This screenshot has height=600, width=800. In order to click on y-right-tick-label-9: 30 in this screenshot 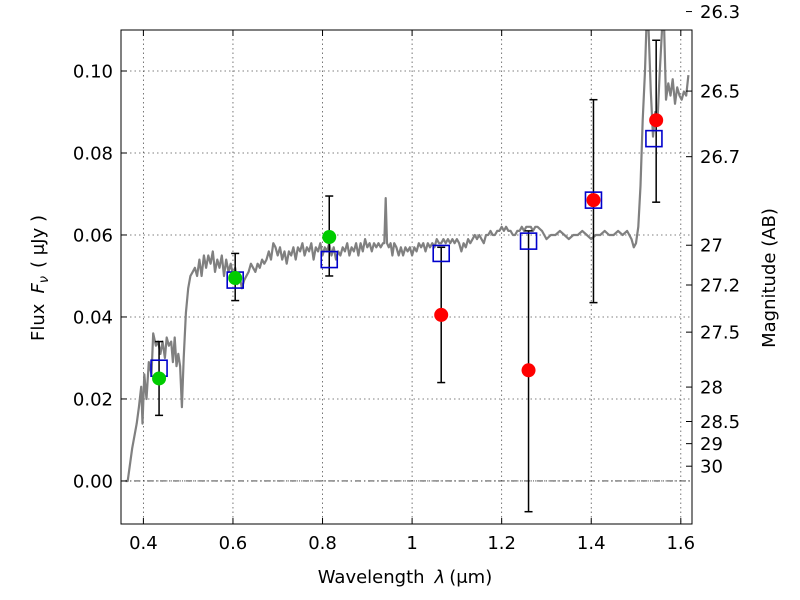, I will do `click(711, 467)`.